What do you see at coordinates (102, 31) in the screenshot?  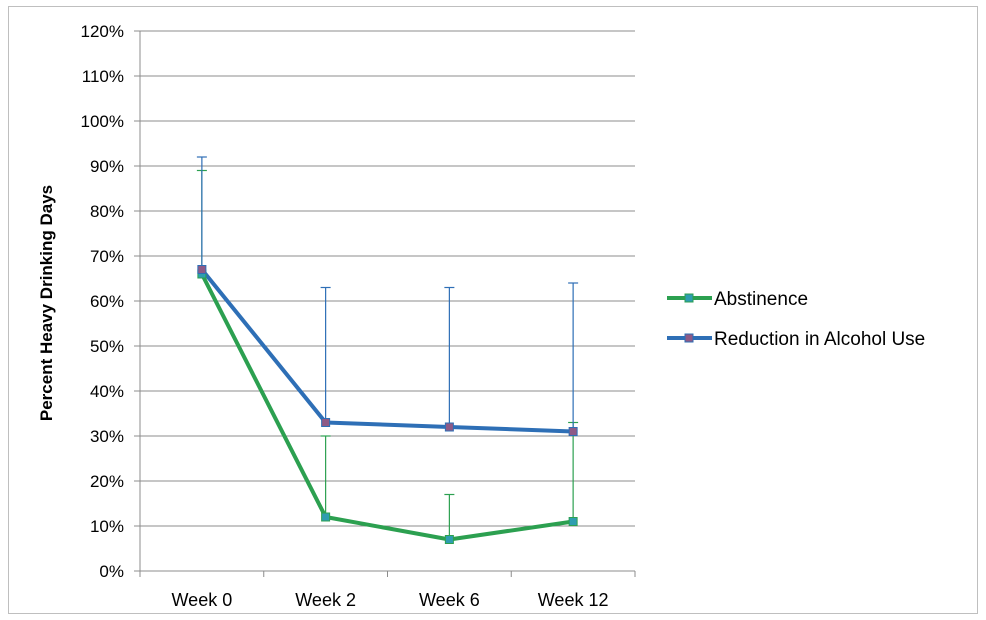 I see `y-tick-label: 120%` at bounding box center [102, 31].